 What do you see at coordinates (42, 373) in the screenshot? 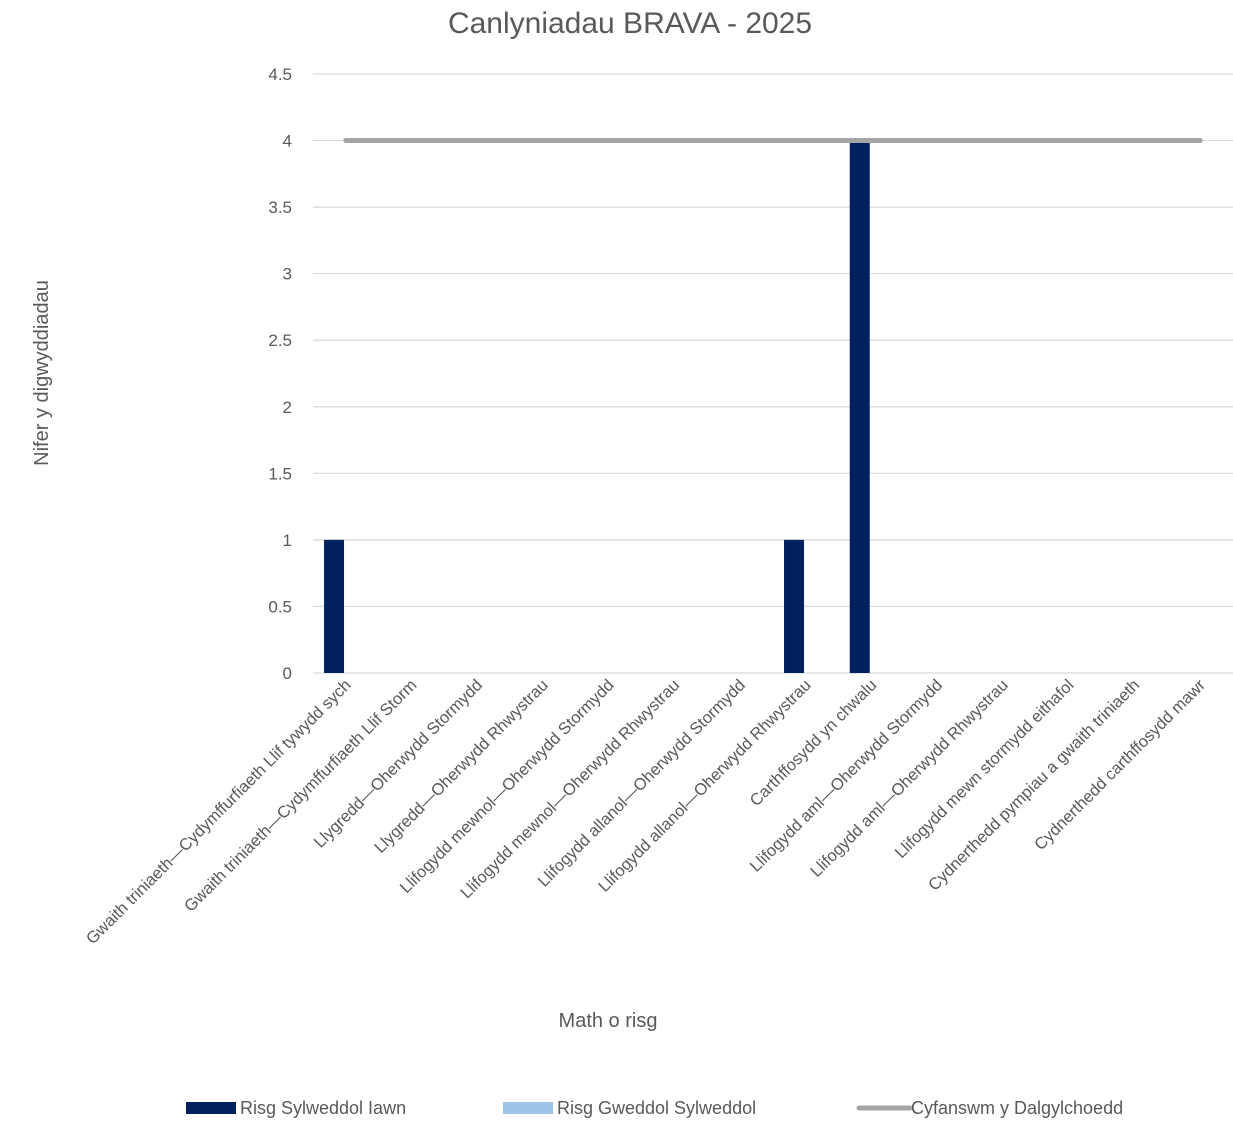
I see `y-axis-title: Nifer y digwyddiadau` at bounding box center [42, 373].